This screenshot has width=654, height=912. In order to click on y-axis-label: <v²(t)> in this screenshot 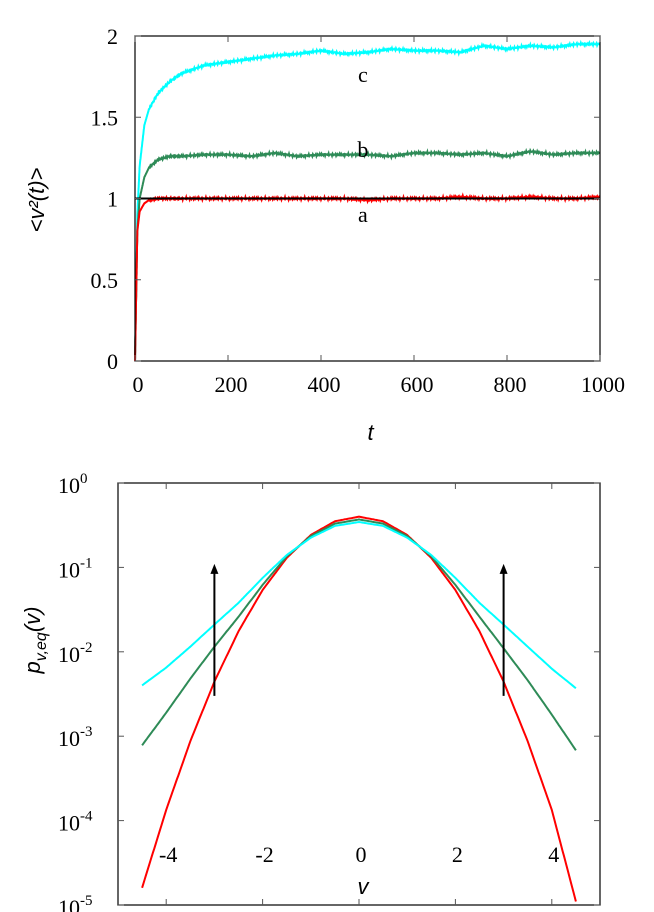, I will do `click(36, 199)`.